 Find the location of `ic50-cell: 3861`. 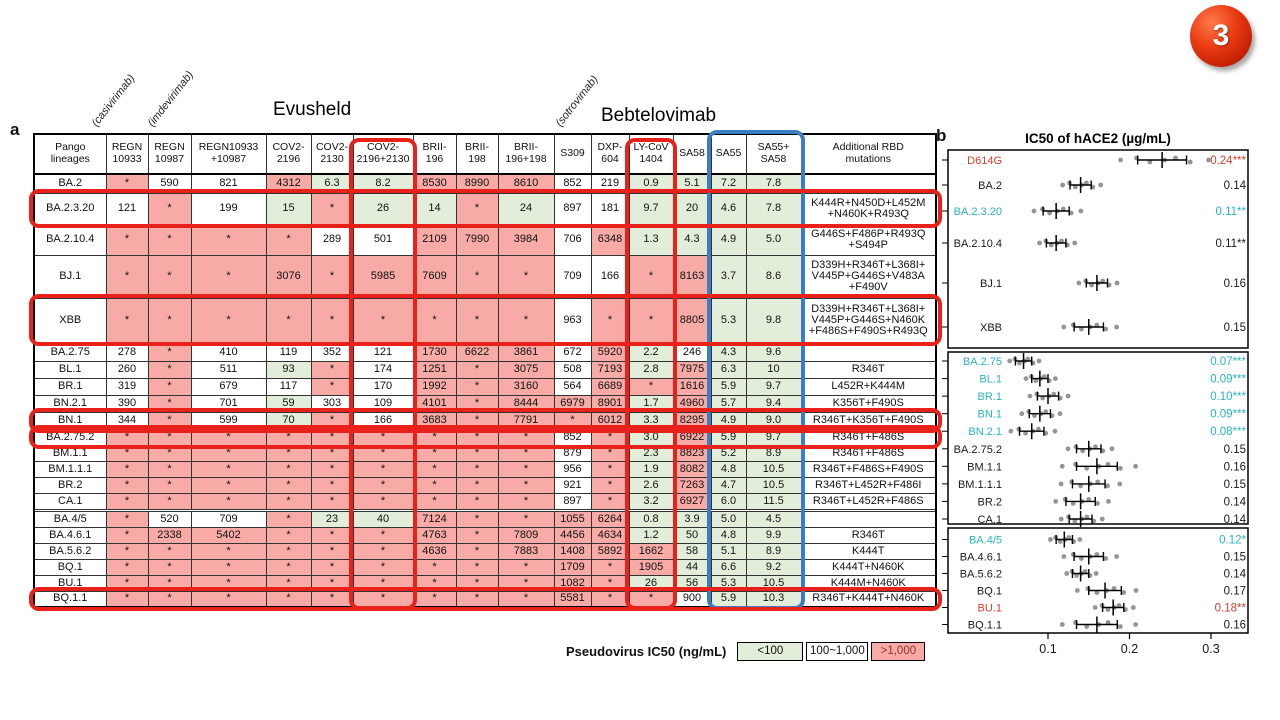

ic50-cell: 3861 is located at coordinates (526, 352).